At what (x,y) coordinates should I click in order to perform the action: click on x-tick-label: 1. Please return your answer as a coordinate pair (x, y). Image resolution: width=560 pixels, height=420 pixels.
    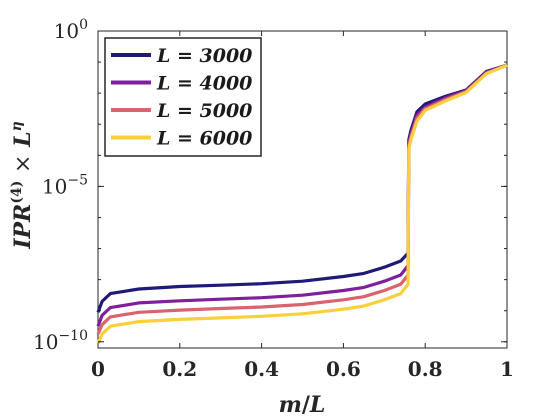
    Looking at the image, I should click on (507, 369).